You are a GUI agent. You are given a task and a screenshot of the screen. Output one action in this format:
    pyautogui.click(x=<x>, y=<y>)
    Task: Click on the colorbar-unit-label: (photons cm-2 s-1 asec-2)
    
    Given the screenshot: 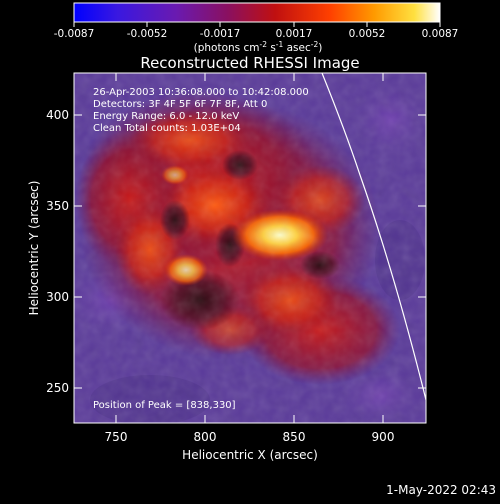 What is the action you would take?
    pyautogui.click(x=258, y=47)
    